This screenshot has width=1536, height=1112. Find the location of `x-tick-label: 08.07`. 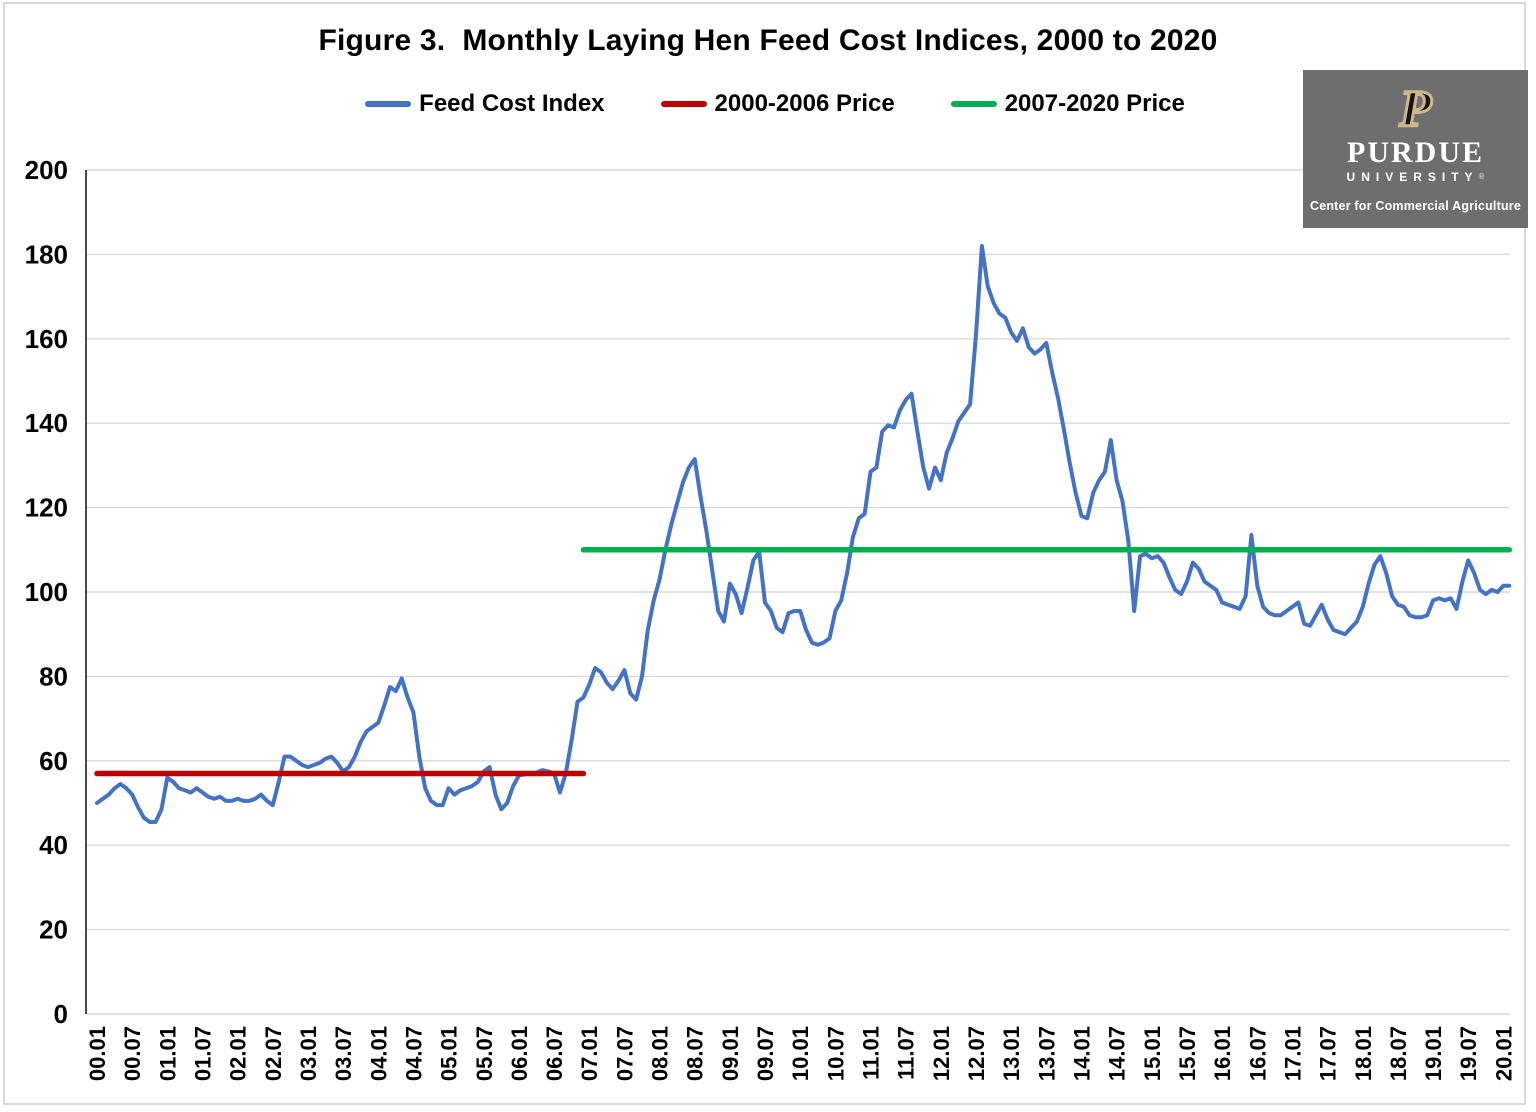

x-tick-label: 08.07 is located at coordinates (695, 1053).